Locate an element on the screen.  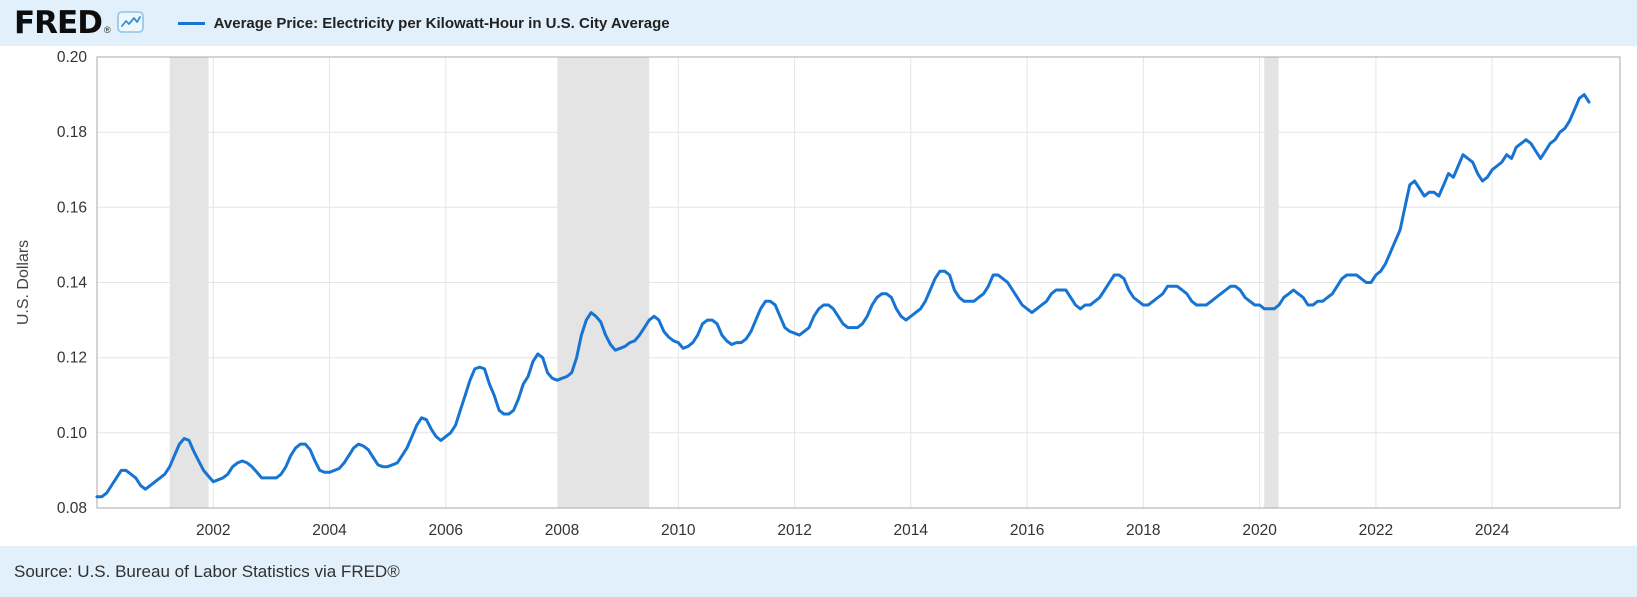
legend-line-swatch is located at coordinates (191, 23).